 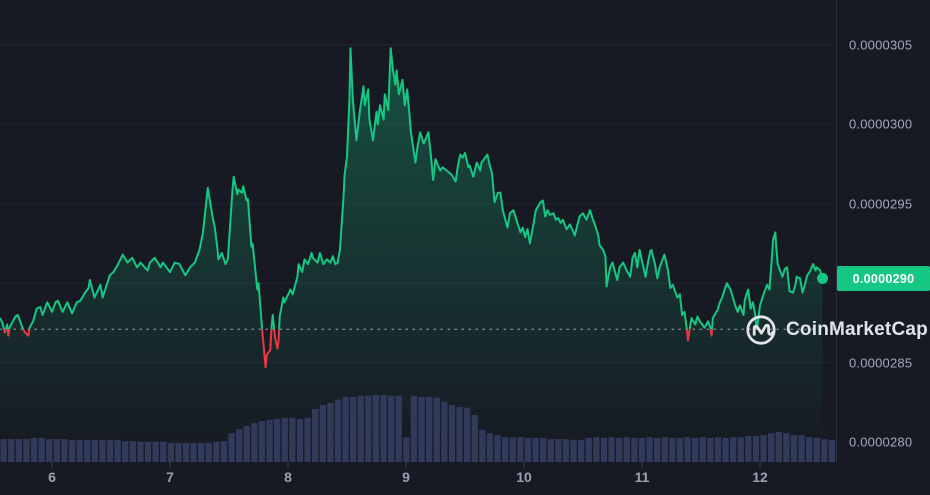 I want to click on y-axis-label: 0.0000280, so click(x=881, y=442).